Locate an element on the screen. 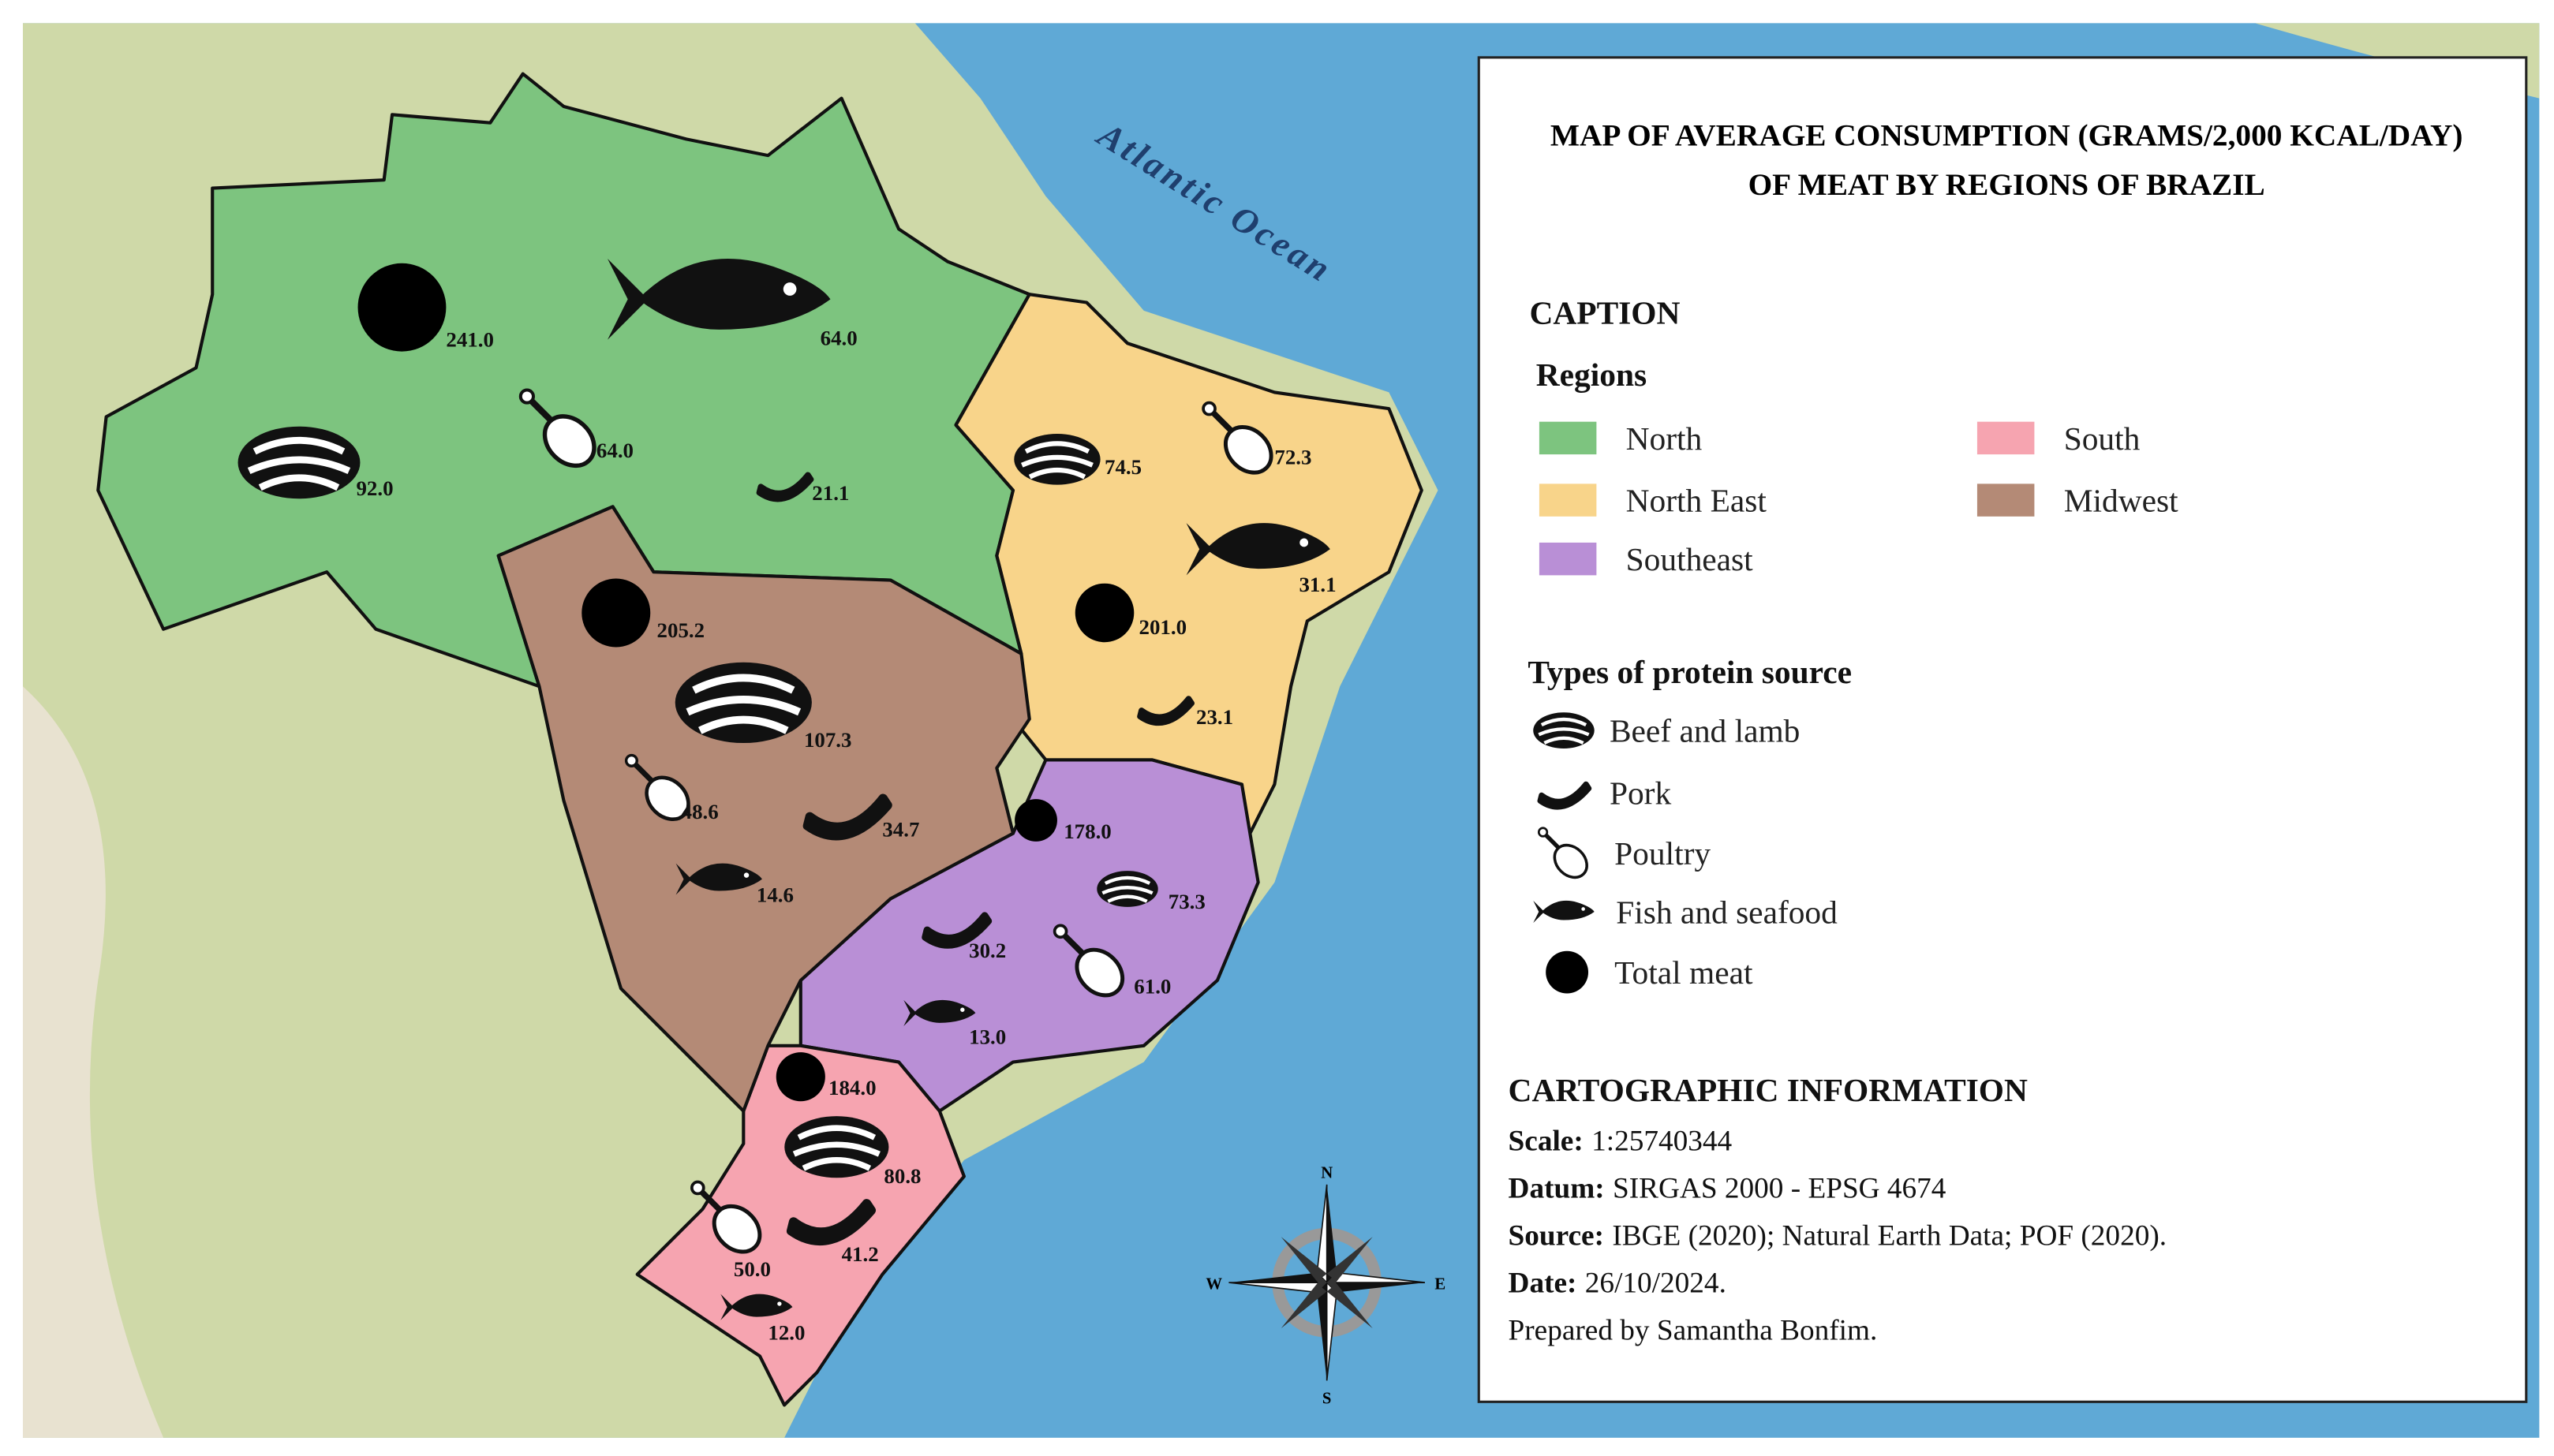 The width and height of the screenshot is (2554, 1456). legend-label: Total meat is located at coordinates (1683, 972).